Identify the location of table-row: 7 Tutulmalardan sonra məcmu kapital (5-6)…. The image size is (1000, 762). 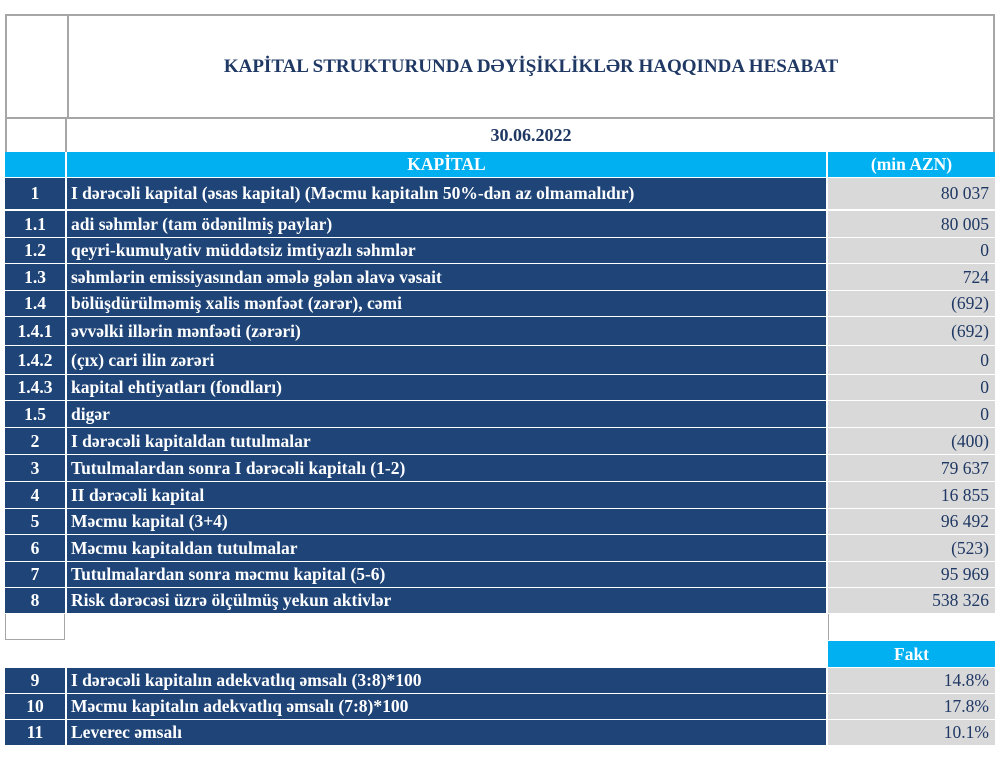
(500, 574).